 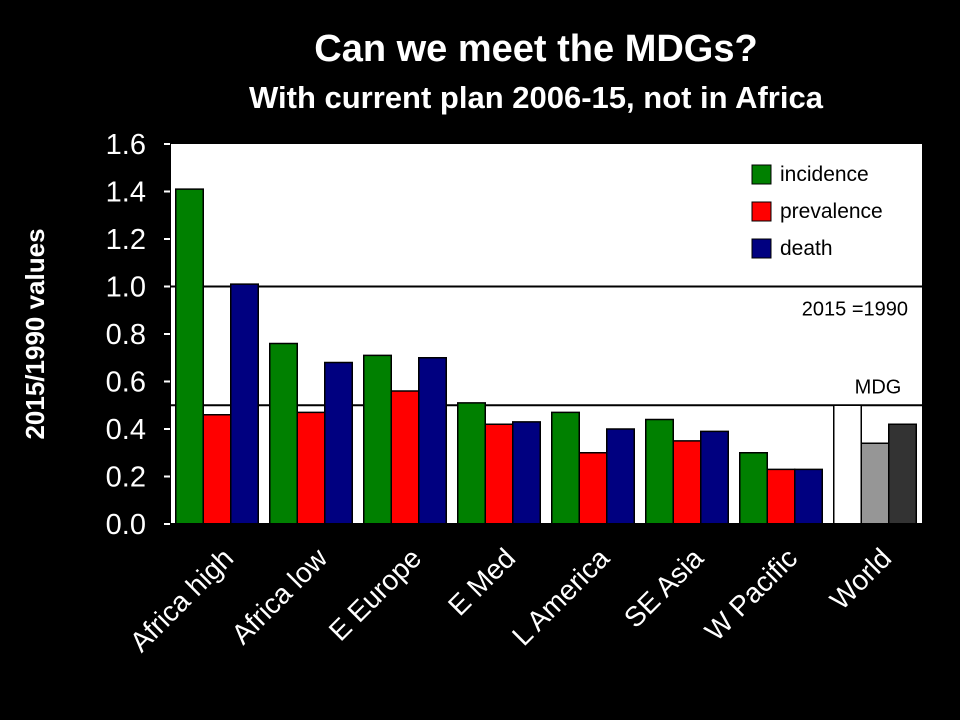 What do you see at coordinates (664, 588) in the screenshot?
I see `category-label: SE Asia` at bounding box center [664, 588].